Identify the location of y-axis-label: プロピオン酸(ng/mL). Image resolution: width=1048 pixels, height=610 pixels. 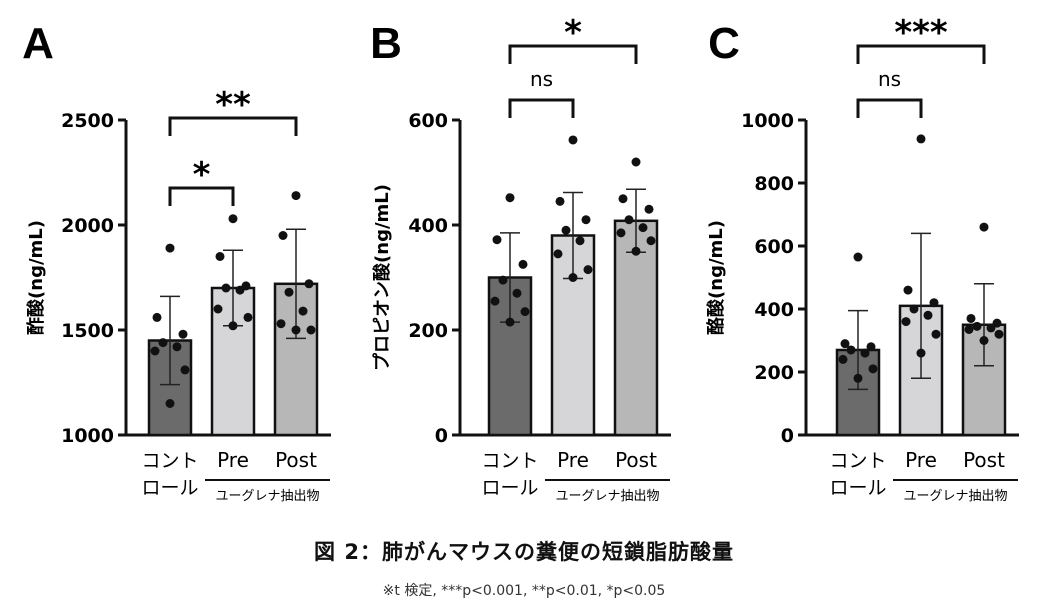
(382, 277).